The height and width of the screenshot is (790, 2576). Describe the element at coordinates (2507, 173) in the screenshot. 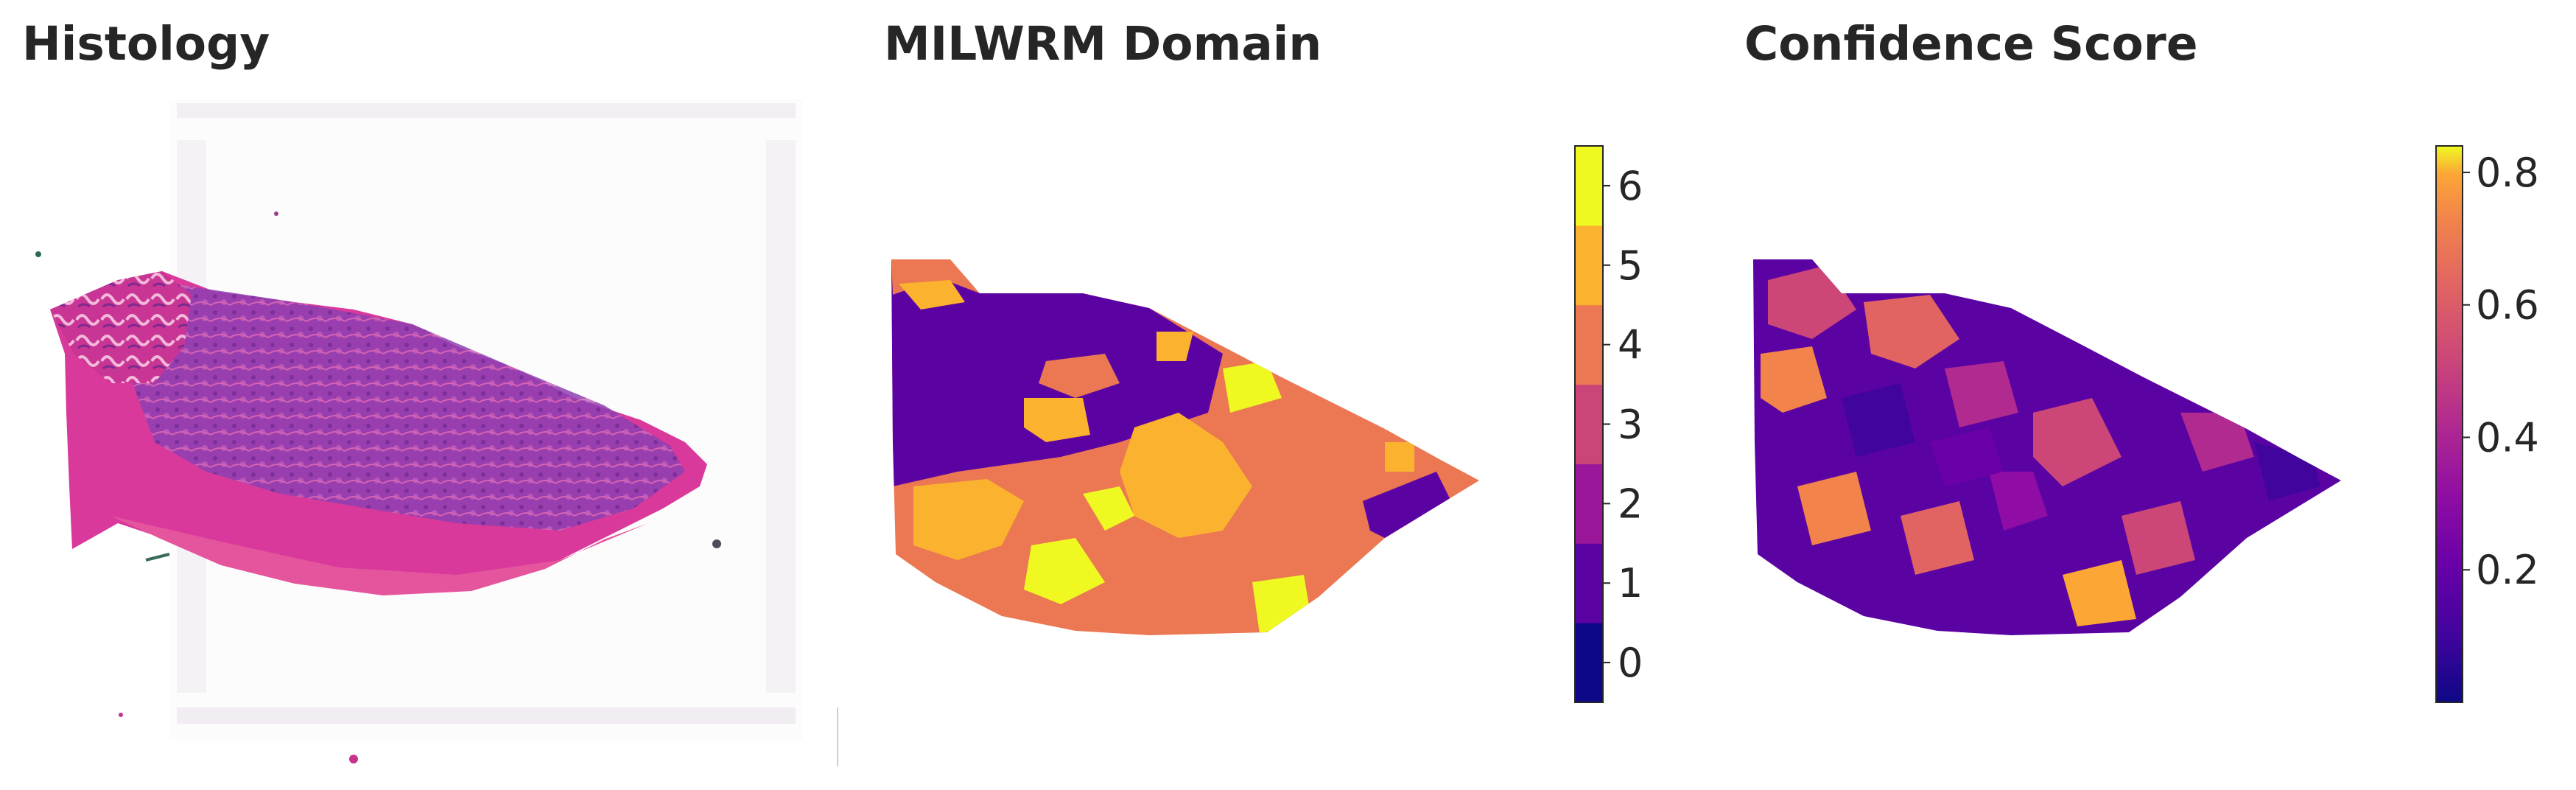

I see `confidence-colorbar-tick-label: 0.8` at that location.